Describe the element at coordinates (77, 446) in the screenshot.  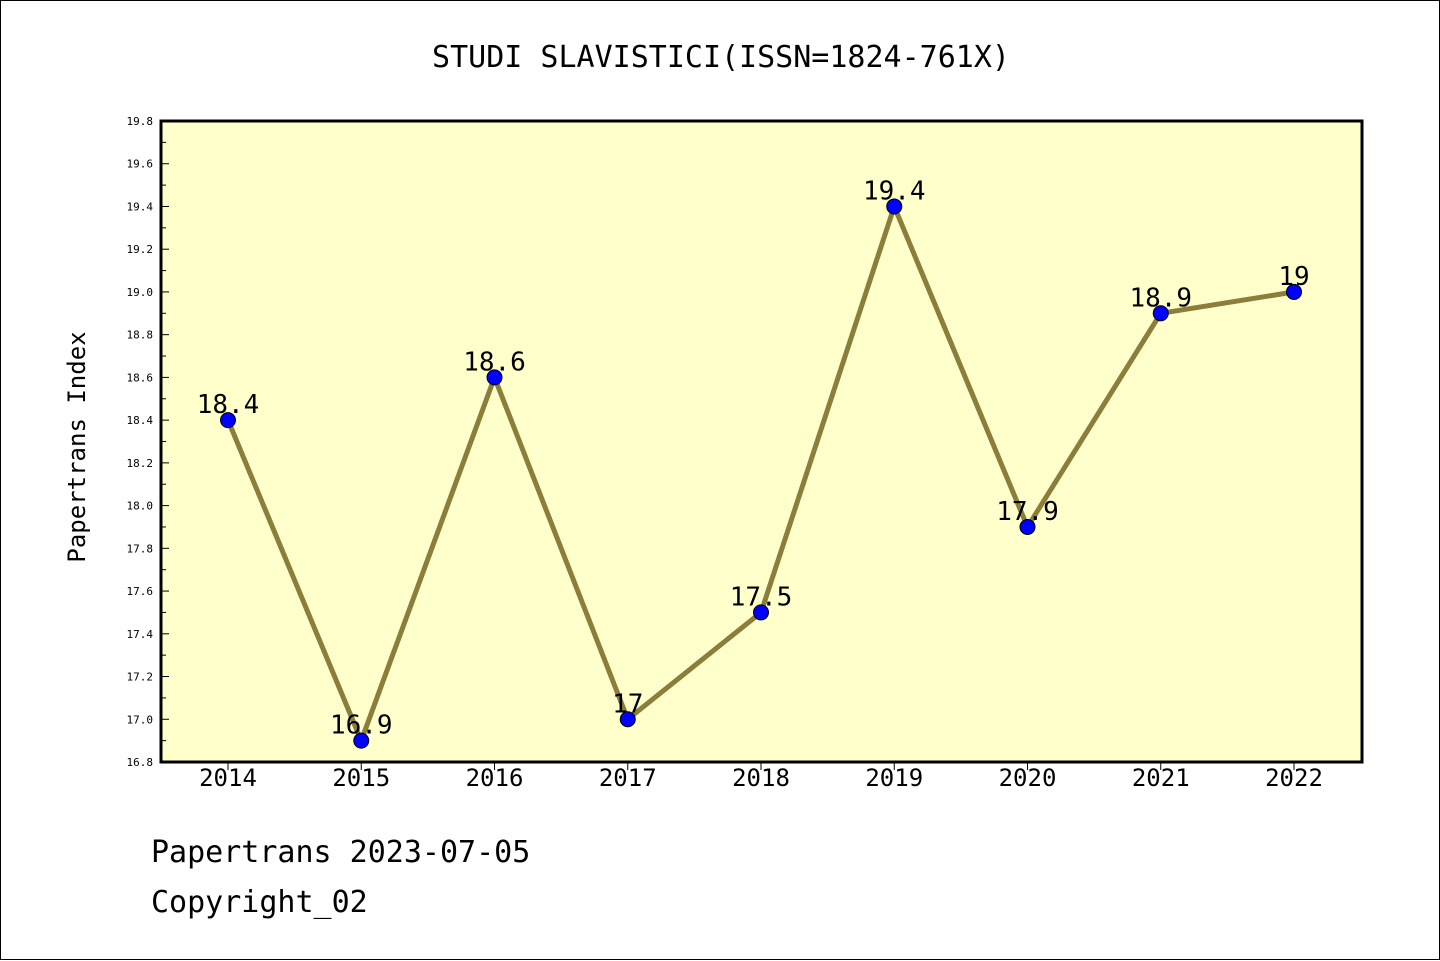
I see `y-axis-title: Papertrans Index` at that location.